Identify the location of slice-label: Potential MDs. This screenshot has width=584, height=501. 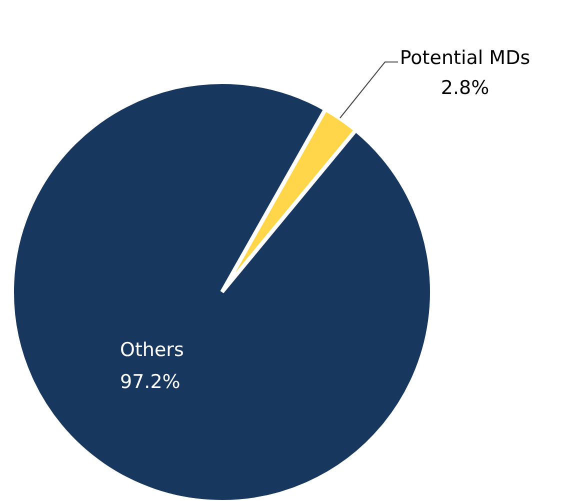
(465, 58).